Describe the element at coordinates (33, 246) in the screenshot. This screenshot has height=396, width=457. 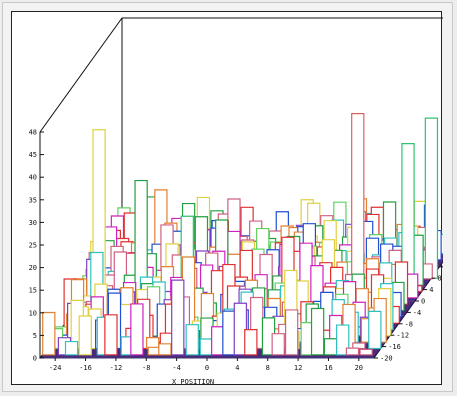
I see `z-tick-label: 25` at that location.